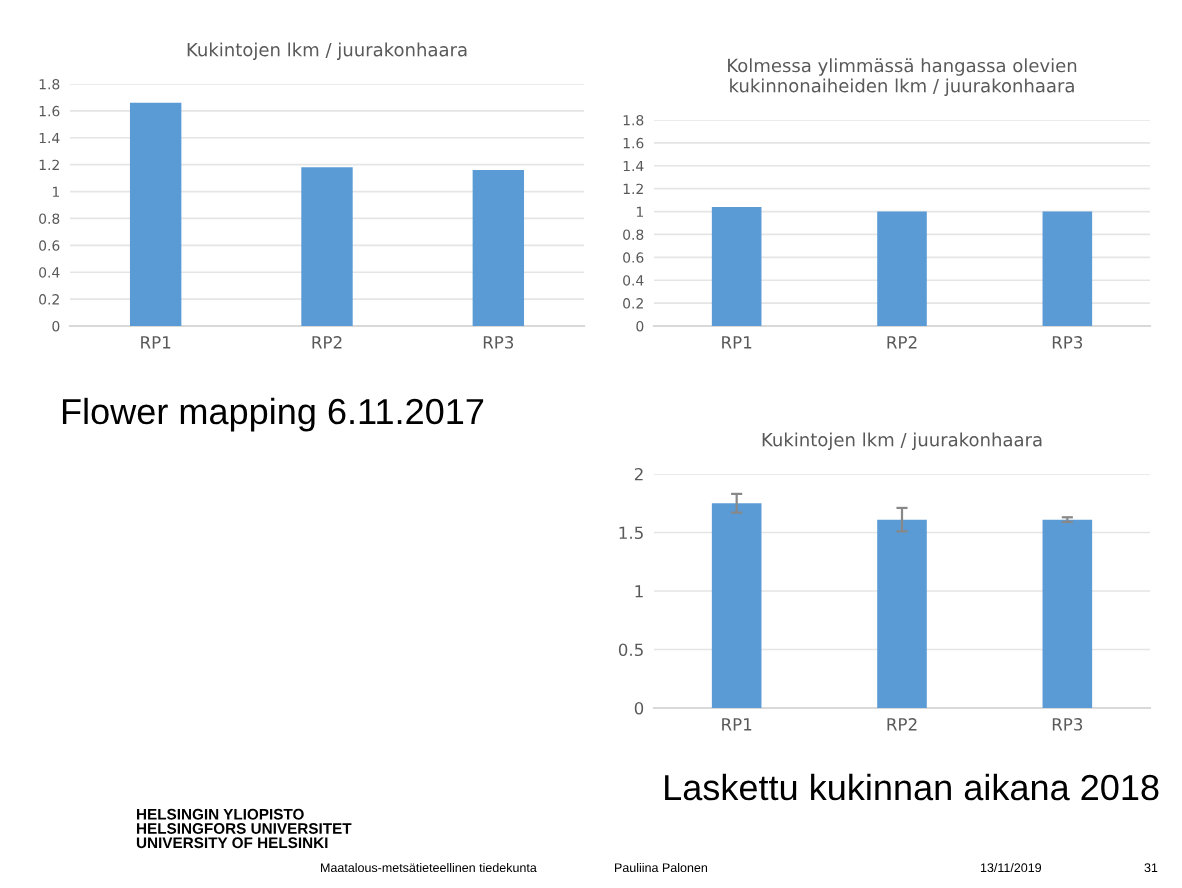  What do you see at coordinates (639, 708) in the screenshot?
I see `y-tick-label: 0` at bounding box center [639, 708].